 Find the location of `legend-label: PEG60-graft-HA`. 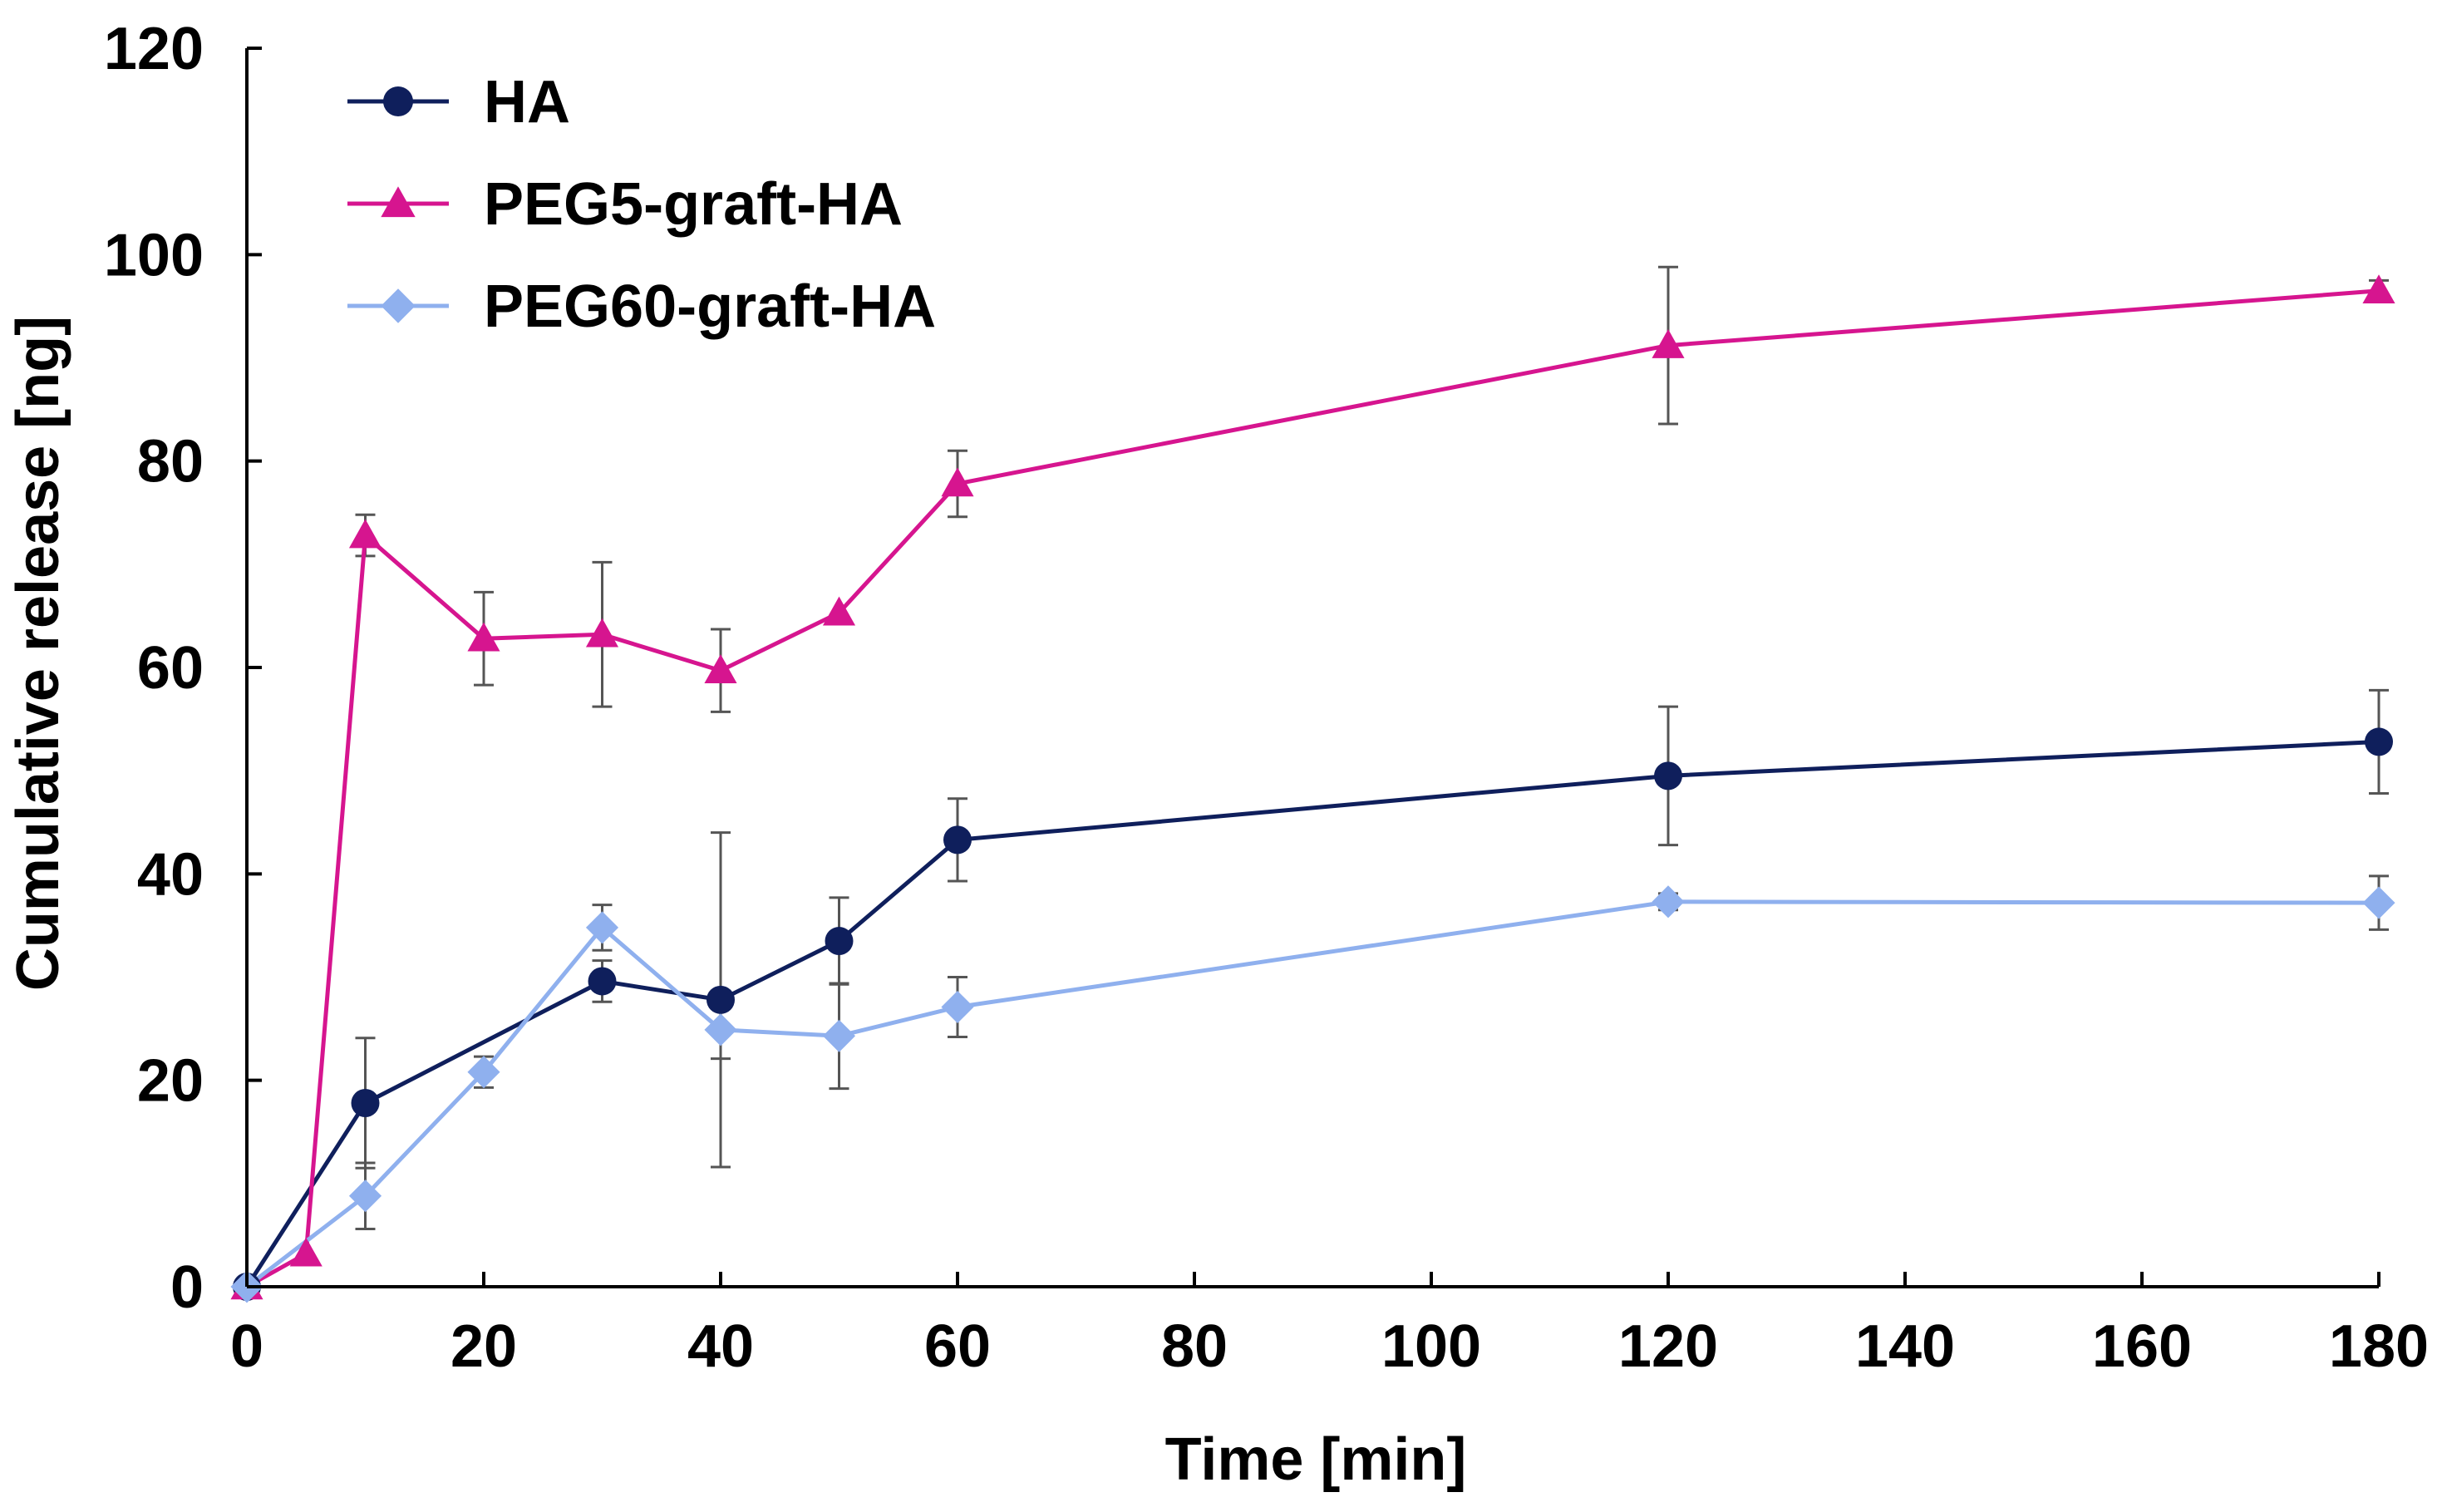

legend-label: PEG60-graft-HA is located at coordinates (710, 307).